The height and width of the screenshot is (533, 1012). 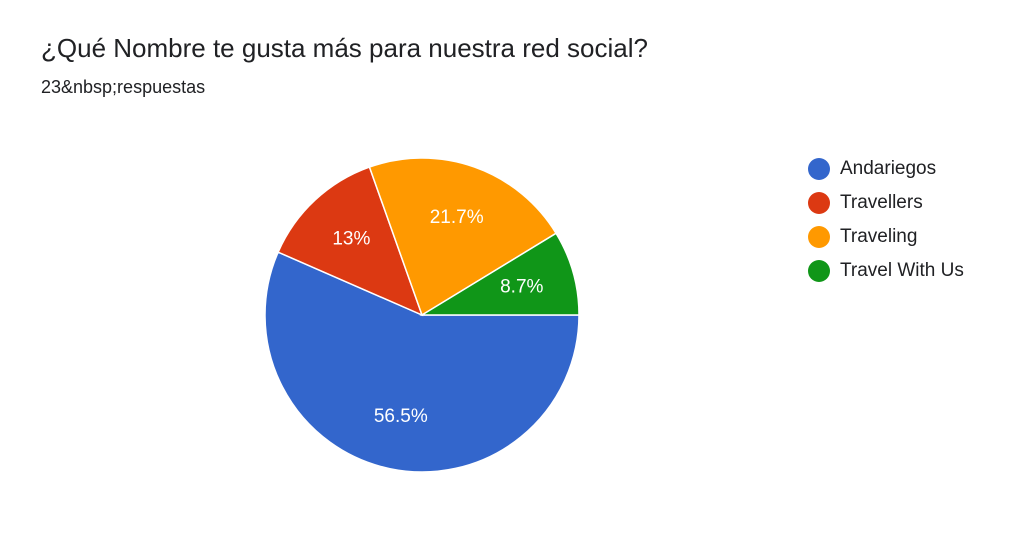 I want to click on legend-label-travel-with-us: Travel With Us, so click(x=902, y=270).